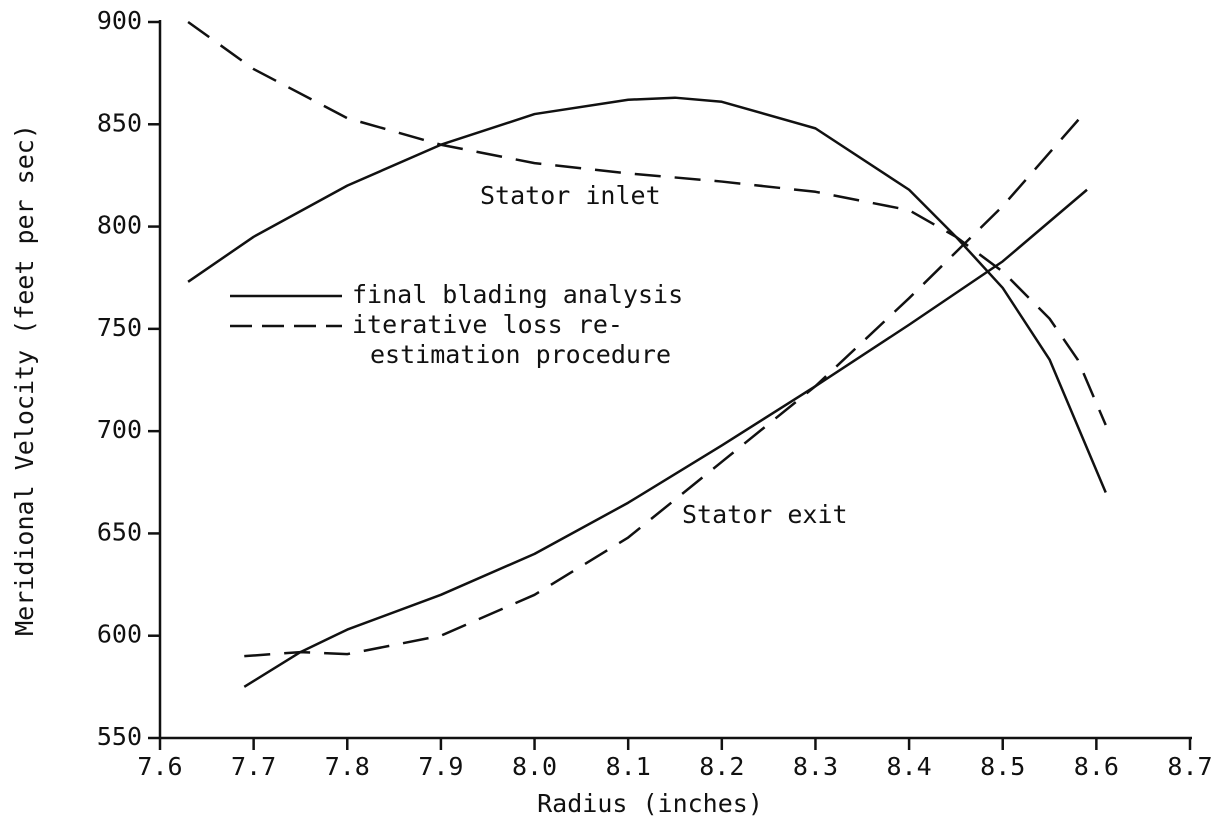 This screenshot has width=1230, height=824. What do you see at coordinates (520, 354) in the screenshot?
I see `legend-label: estimation procedure` at bounding box center [520, 354].